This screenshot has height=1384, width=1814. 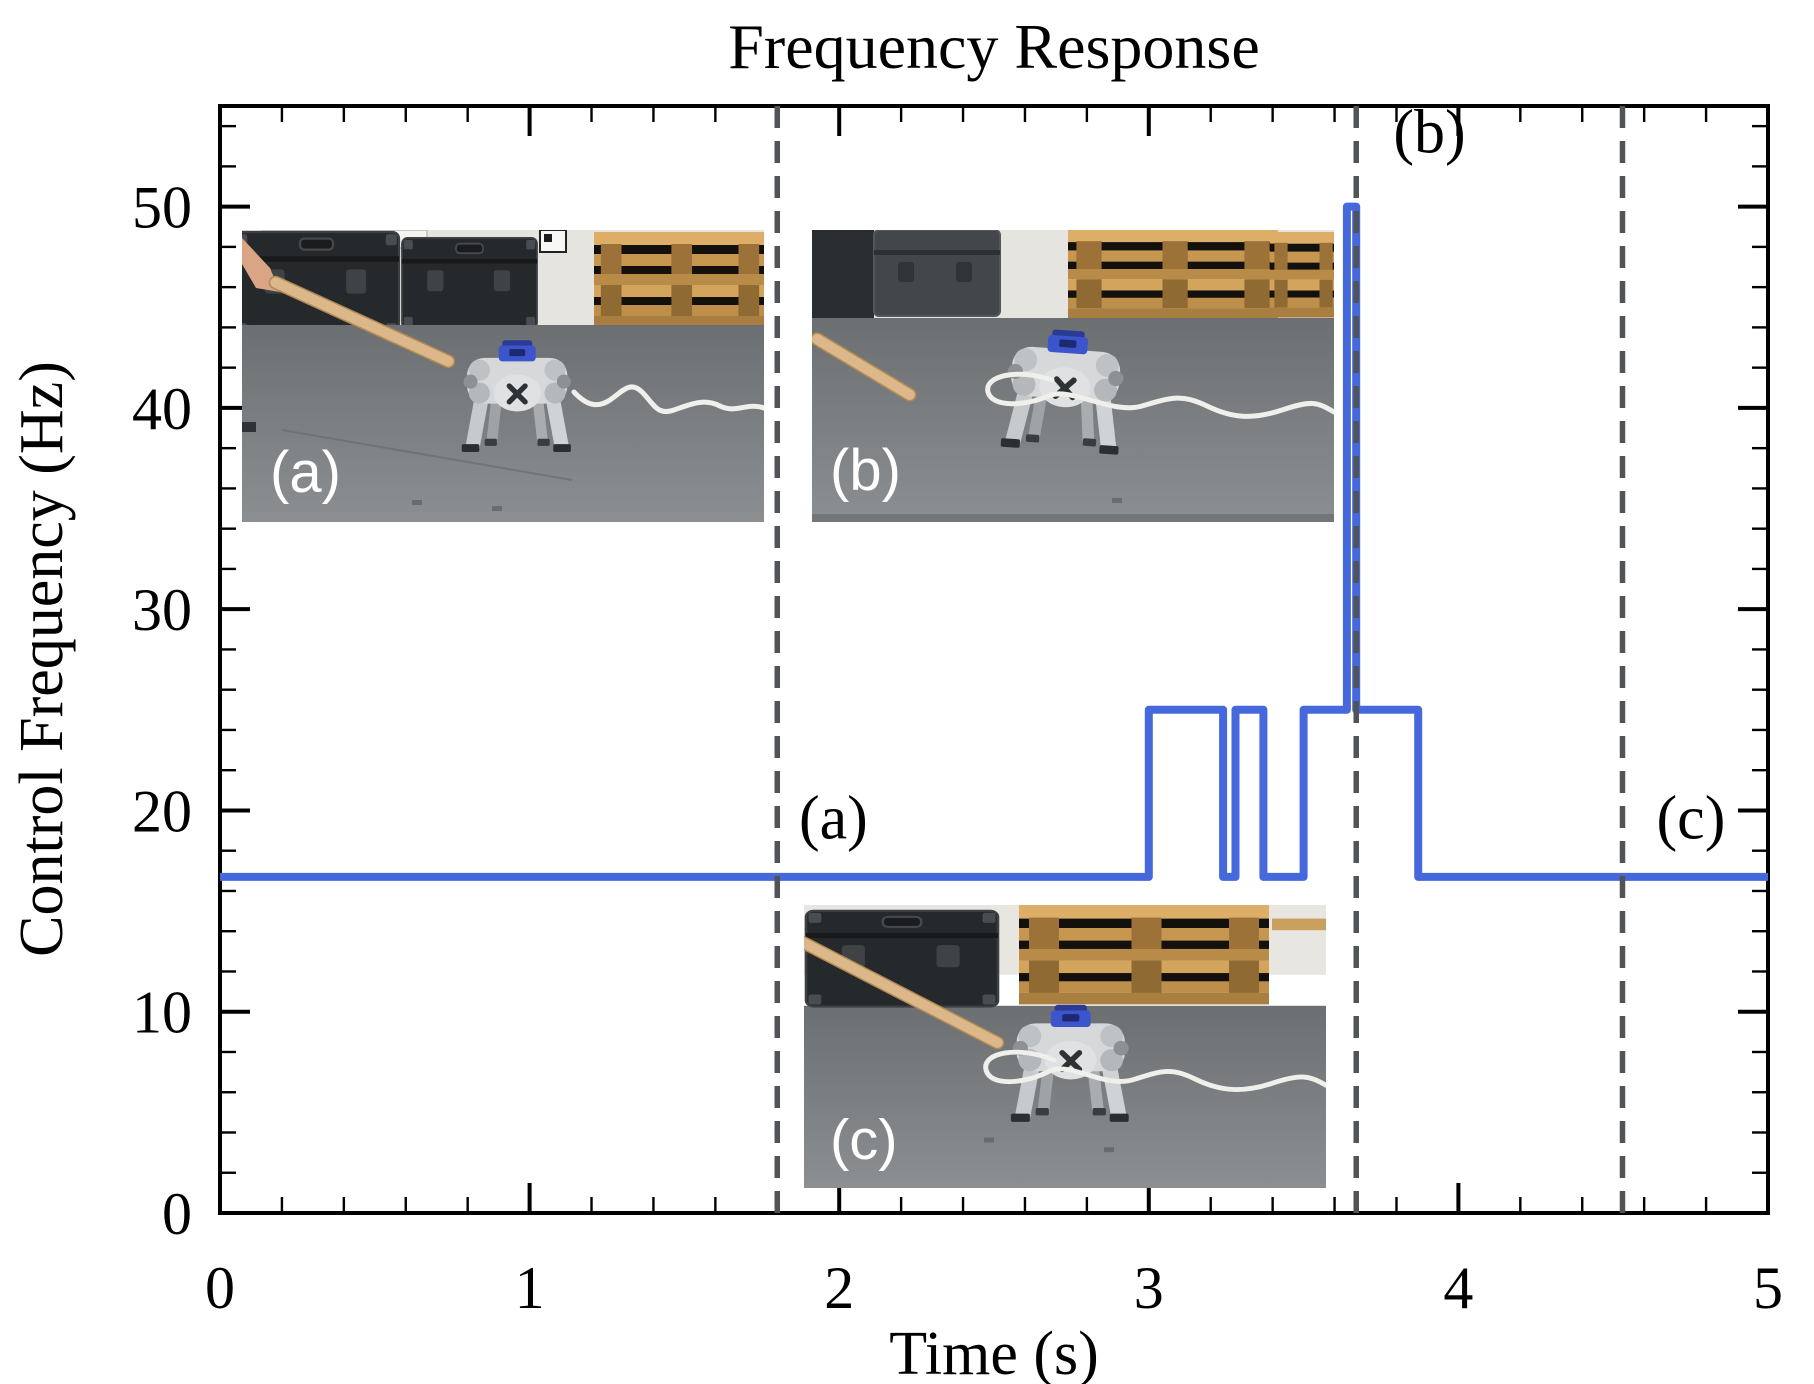 What do you see at coordinates (1768, 1288) in the screenshot?
I see `x-tick-label: 5` at bounding box center [1768, 1288].